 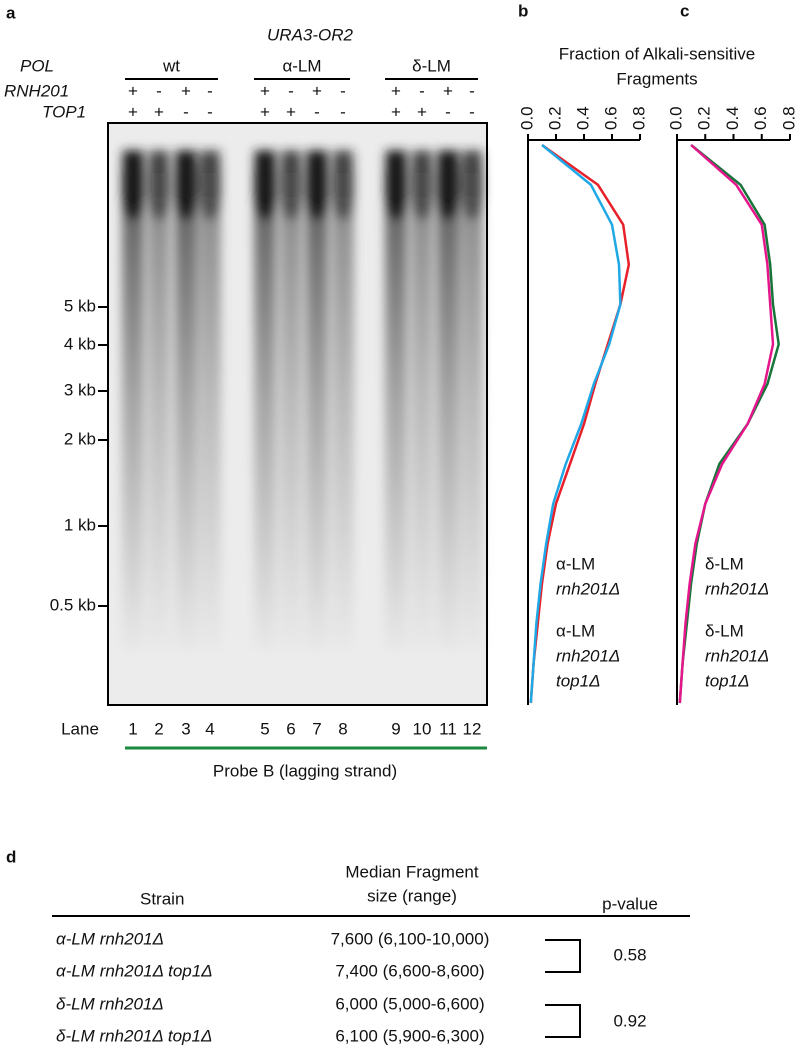 I want to click on panel-label: d, so click(x=11, y=856).